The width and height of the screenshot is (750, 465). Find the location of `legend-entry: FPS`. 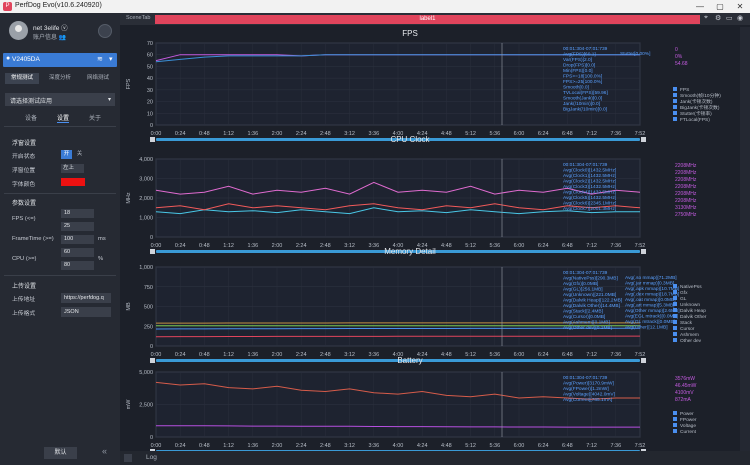

legend-entry: FPS is located at coordinates (684, 90).